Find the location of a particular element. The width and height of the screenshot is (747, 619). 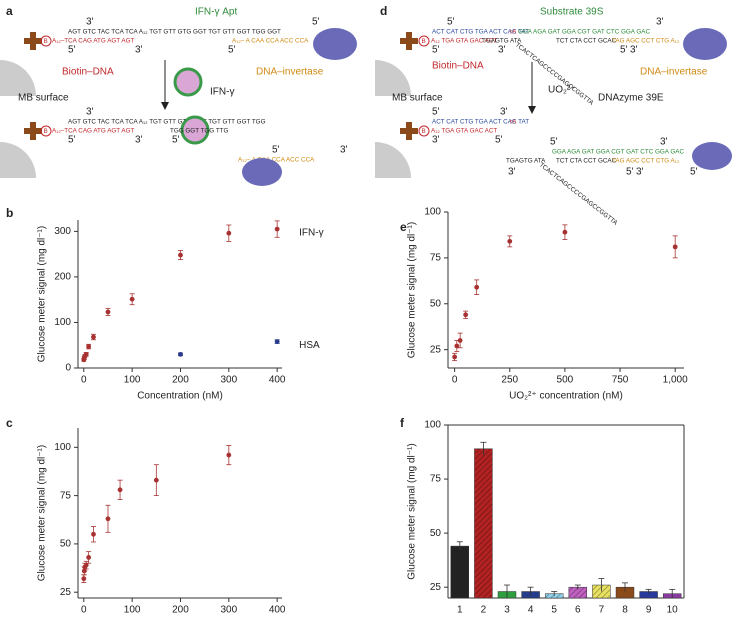

sequence: A₁₂–TCA CAG ATG AGT AGT is located at coordinates (93, 131).